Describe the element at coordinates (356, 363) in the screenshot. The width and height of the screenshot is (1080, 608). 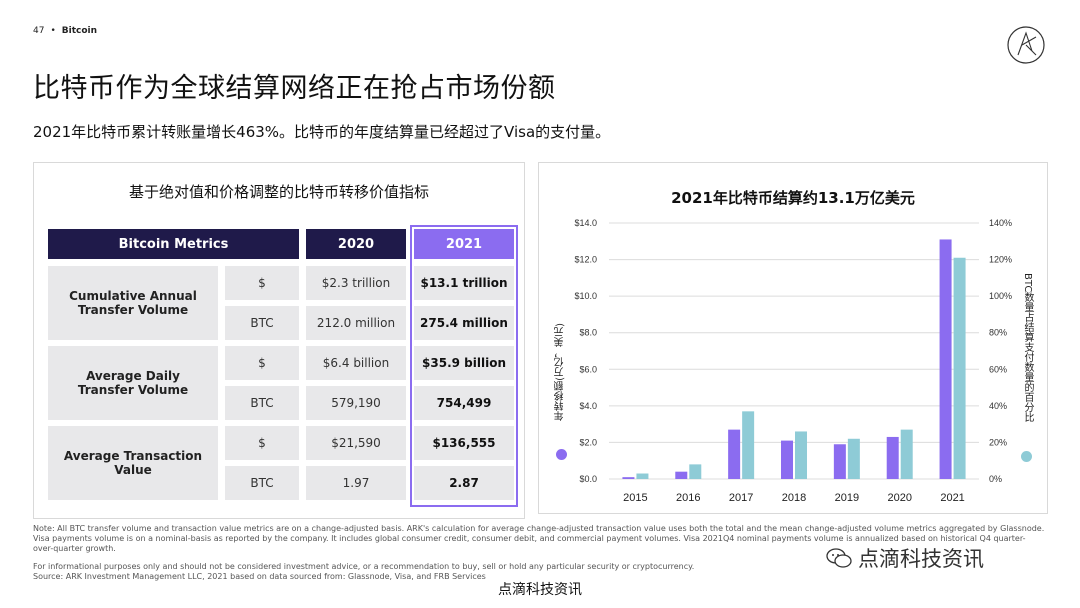
I see `value-2020: $6.4 billion` at that location.